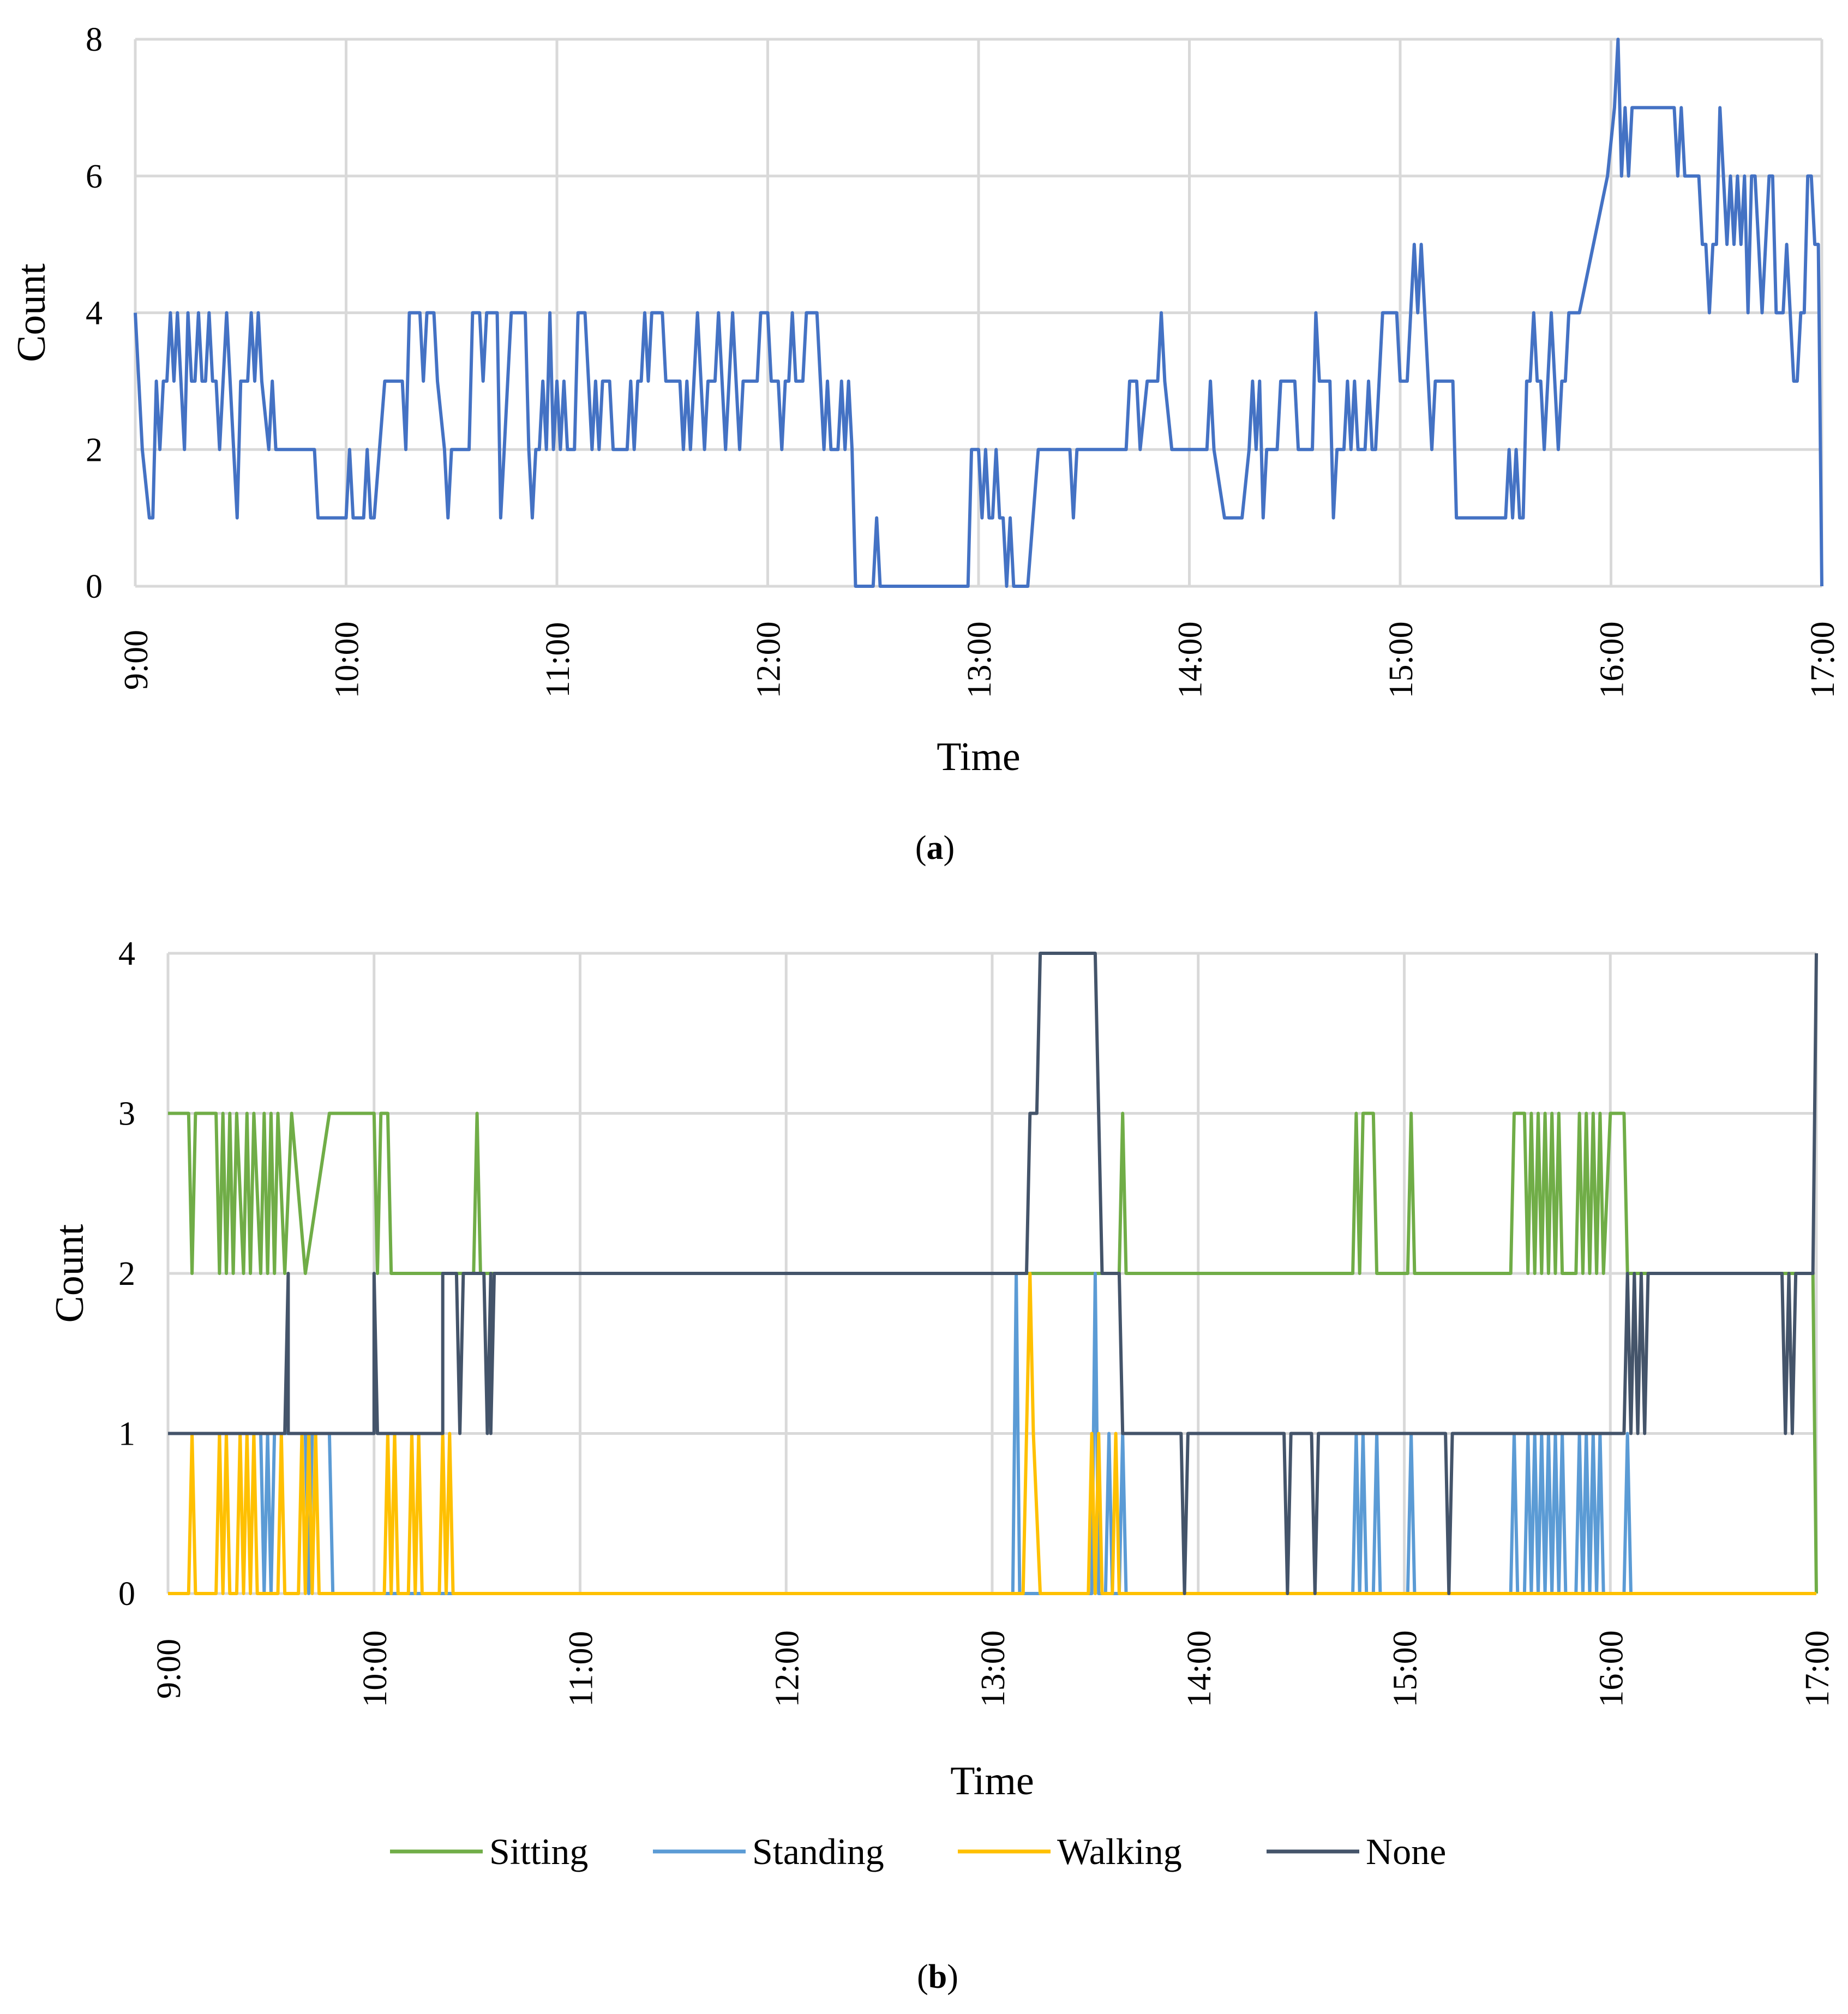  What do you see at coordinates (94, 177) in the screenshot?
I see `y-tick-label: 6` at bounding box center [94, 177].